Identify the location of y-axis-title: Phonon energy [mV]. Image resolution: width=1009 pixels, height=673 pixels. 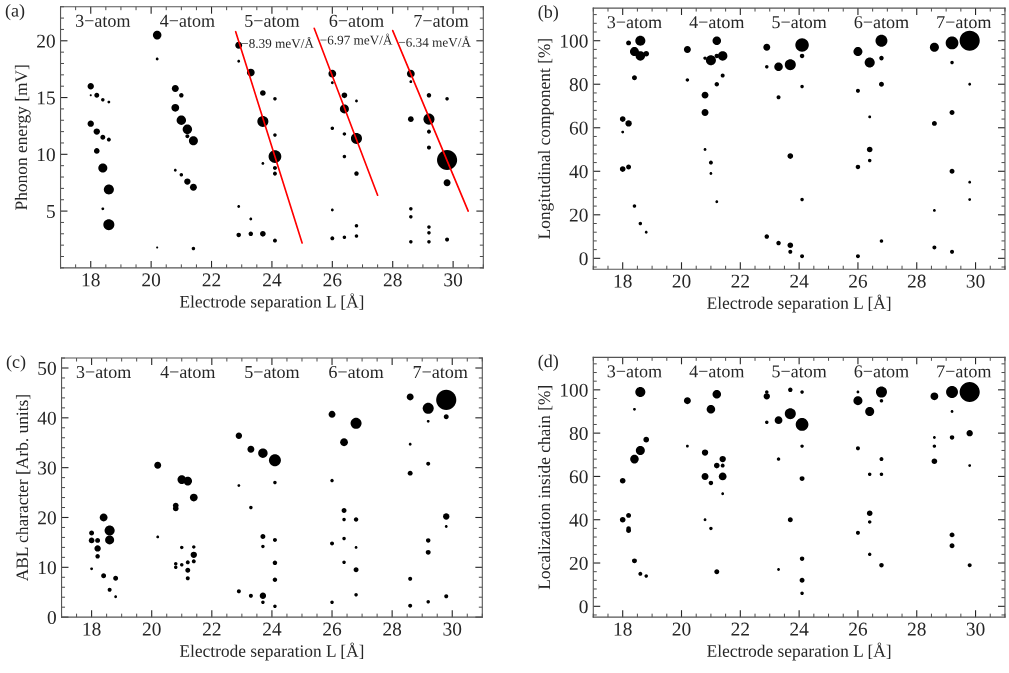
(22, 137).